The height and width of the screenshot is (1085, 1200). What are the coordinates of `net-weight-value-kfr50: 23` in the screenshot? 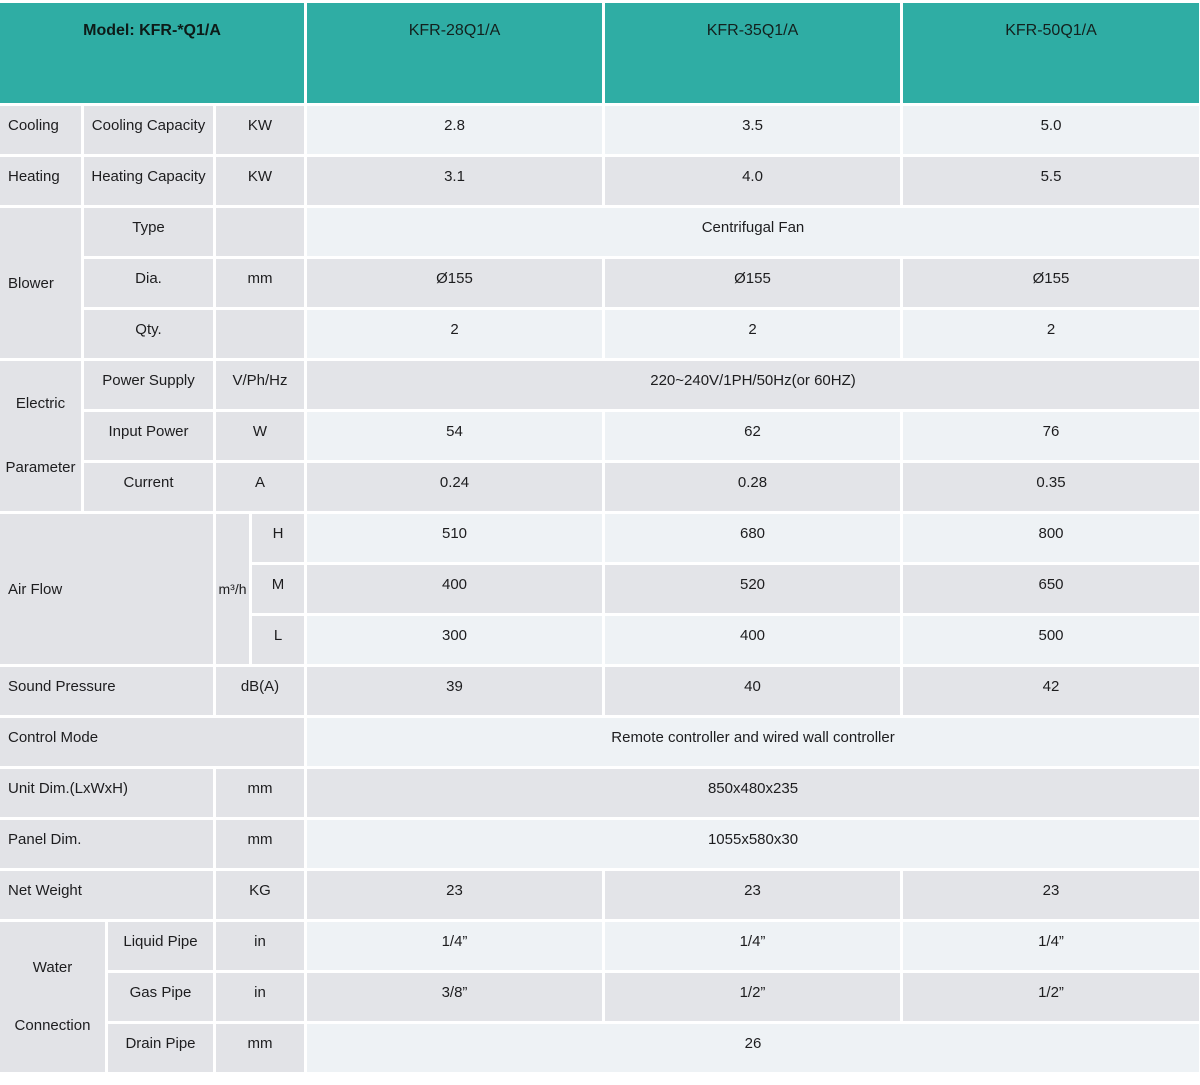 It's located at (1051, 895).